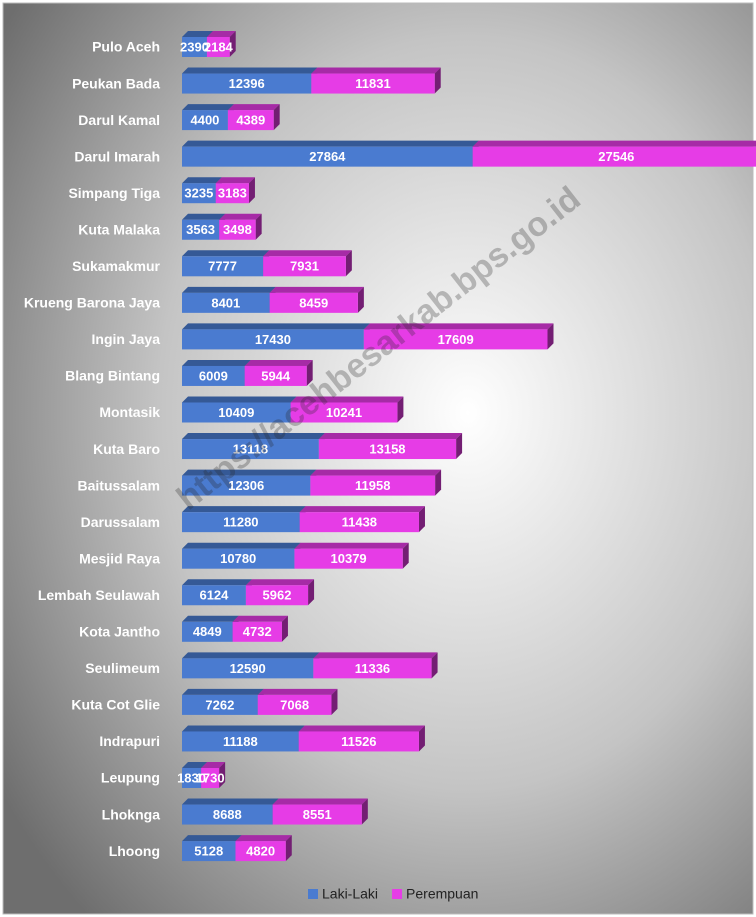 This screenshot has width=756, height=917. What do you see at coordinates (126, 339) in the screenshot?
I see `category-label: Ingin Jaya` at bounding box center [126, 339].